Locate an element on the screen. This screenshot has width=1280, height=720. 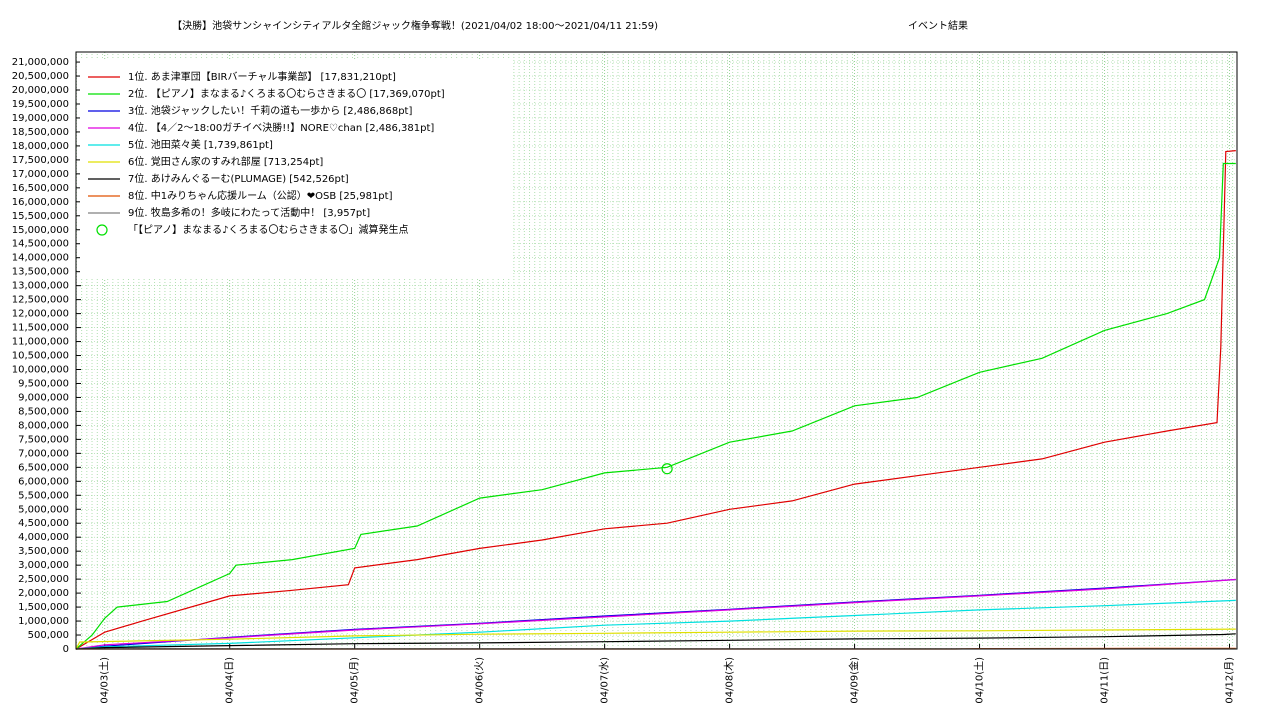
y-tick-label: 500,000 is located at coordinates (48, 635).